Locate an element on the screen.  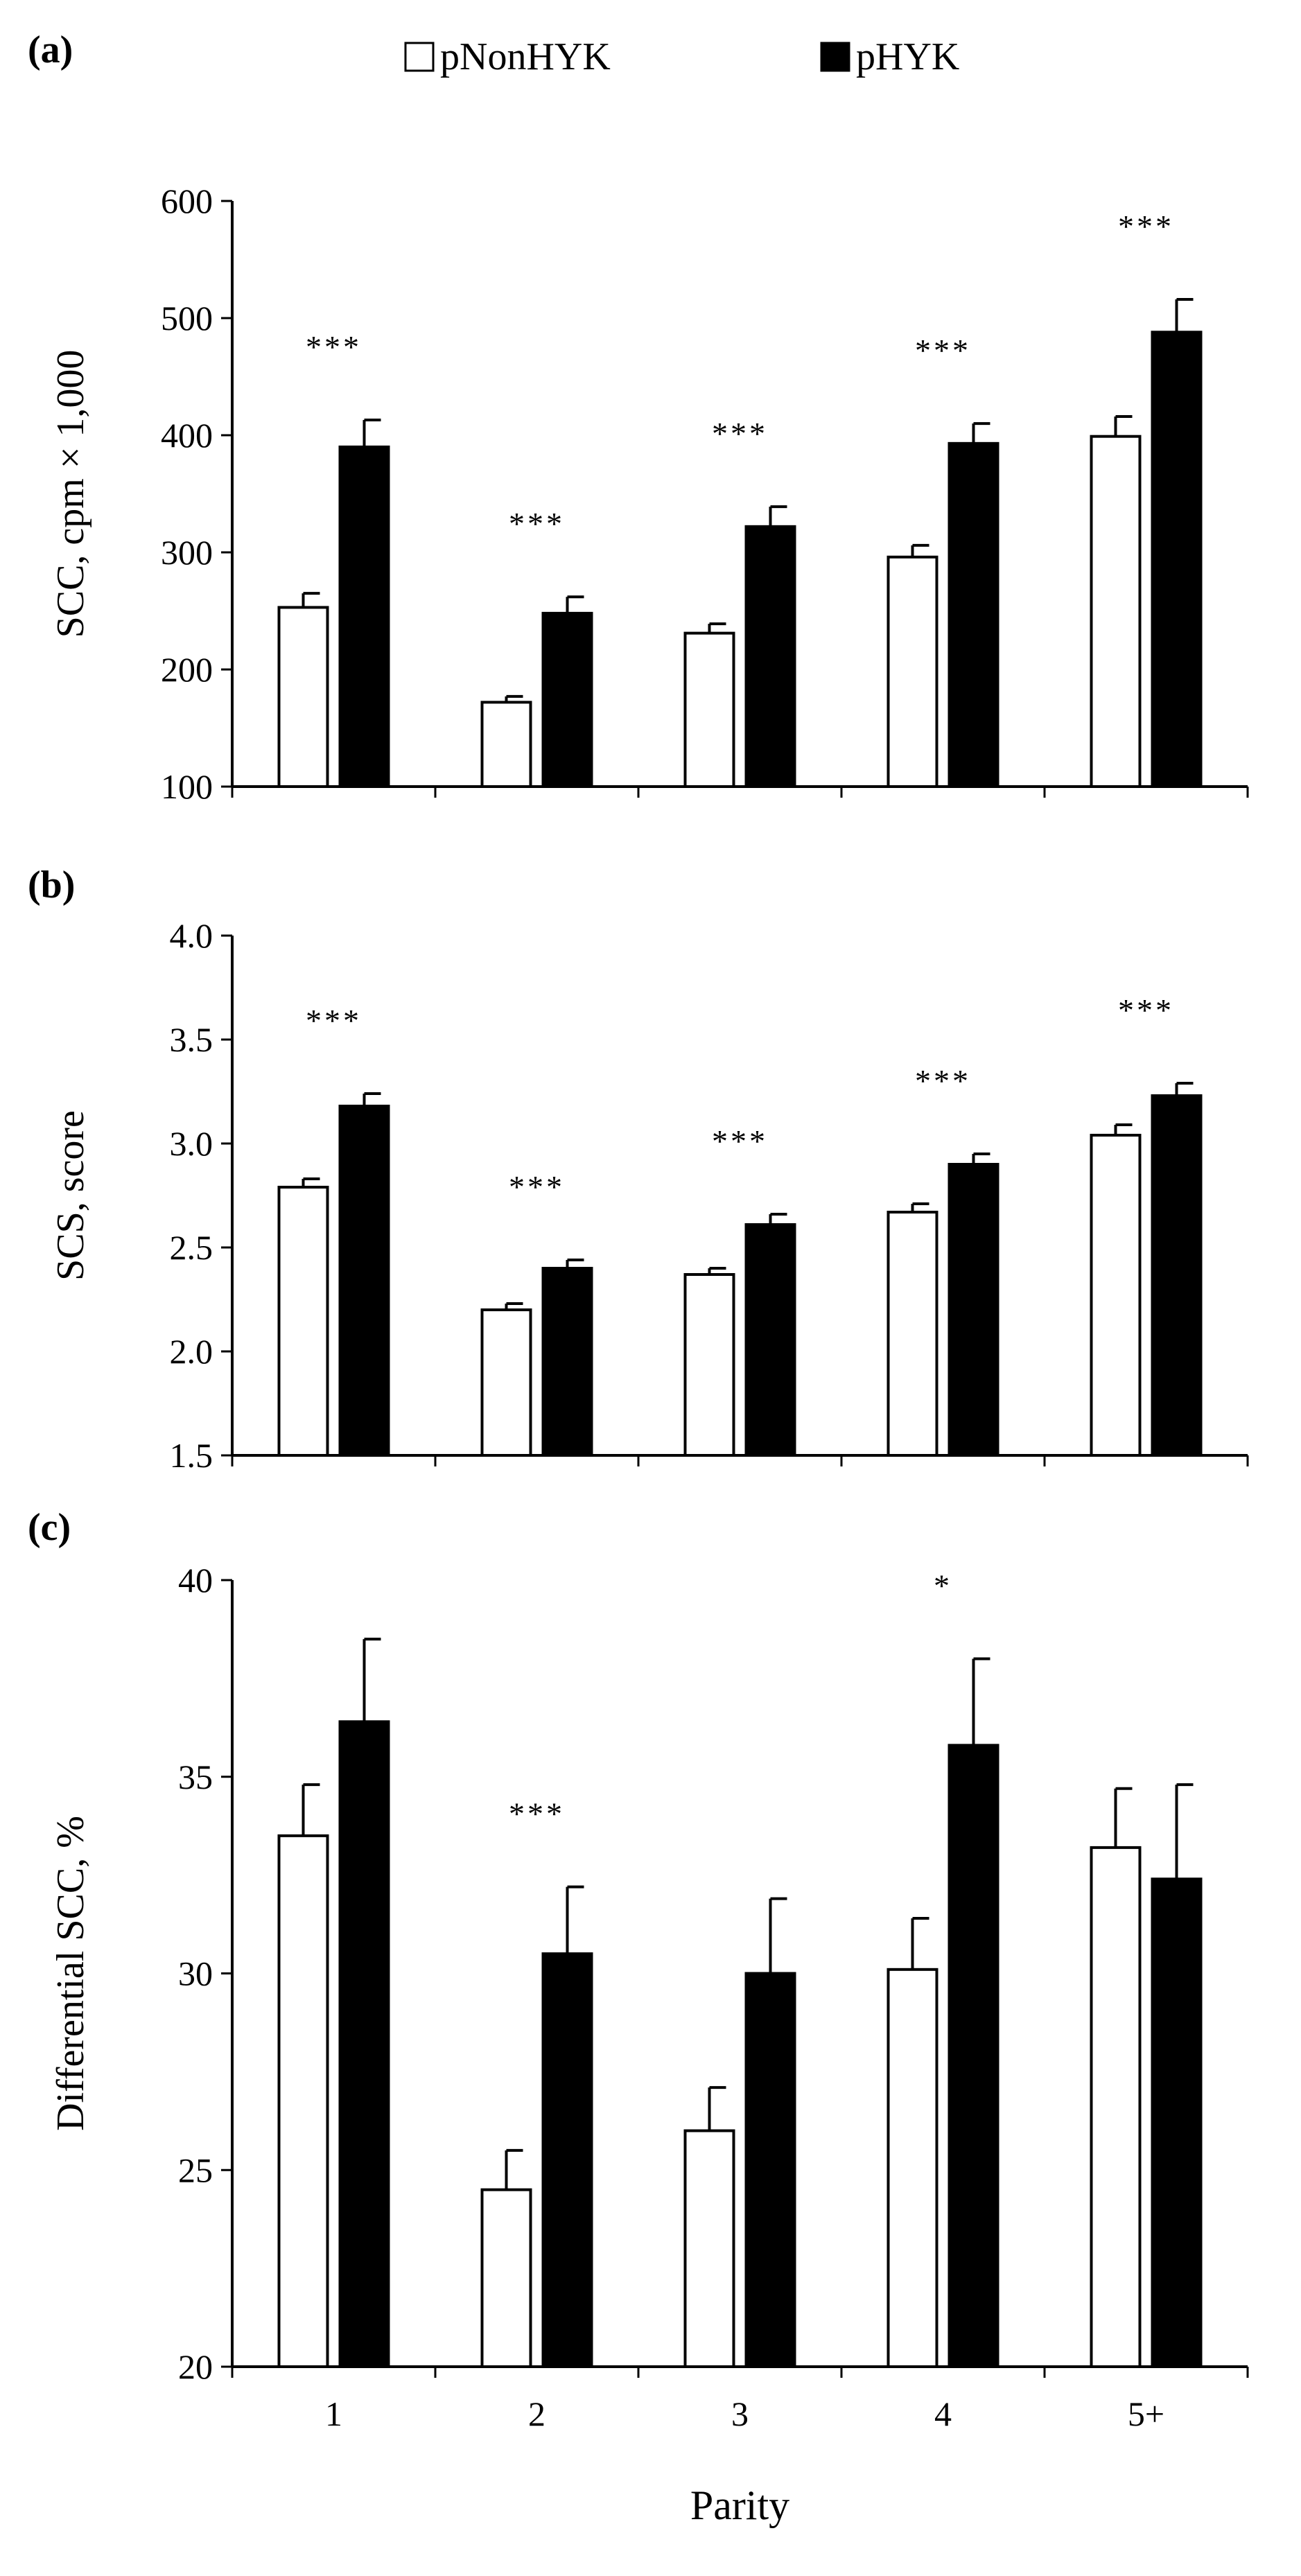
y-tick-label: 100 is located at coordinates (187, 786).